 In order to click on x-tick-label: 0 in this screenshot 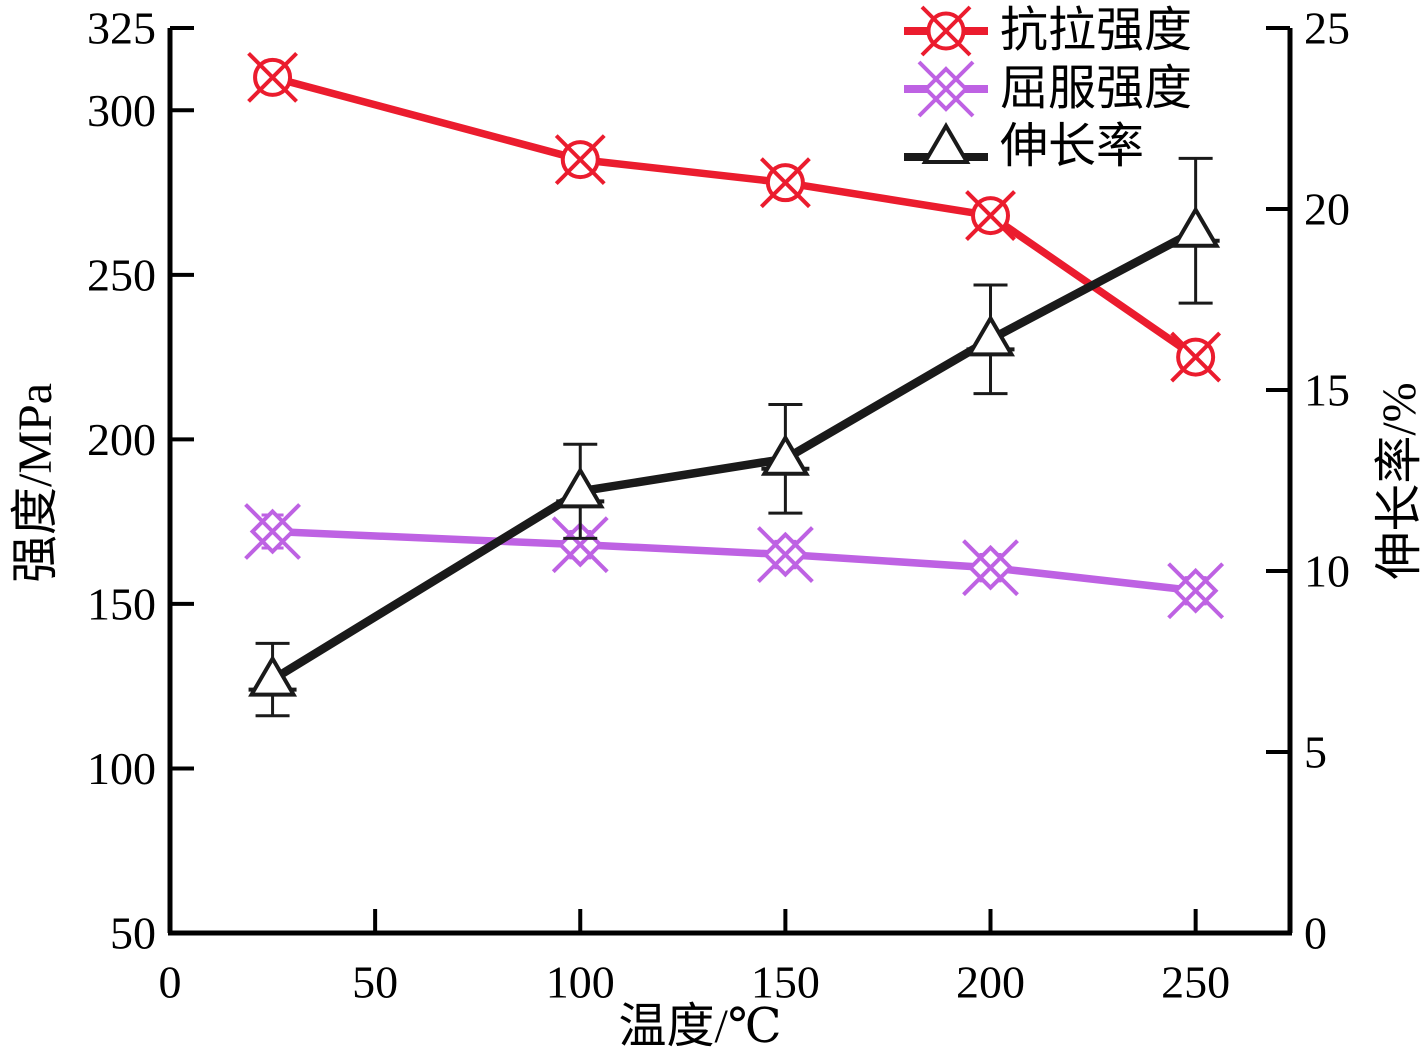, I will do `click(170, 982)`.